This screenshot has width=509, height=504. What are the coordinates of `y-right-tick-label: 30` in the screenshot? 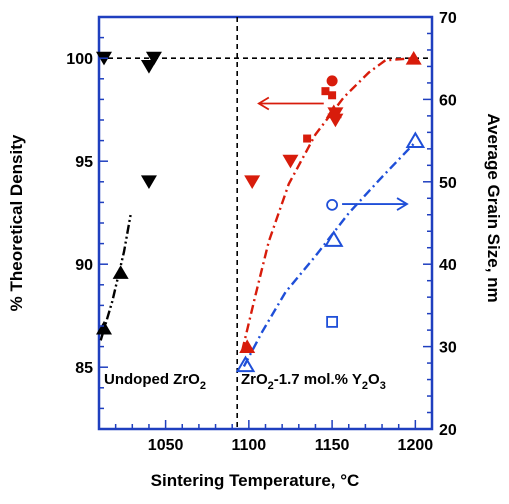 It's located at (448, 348).